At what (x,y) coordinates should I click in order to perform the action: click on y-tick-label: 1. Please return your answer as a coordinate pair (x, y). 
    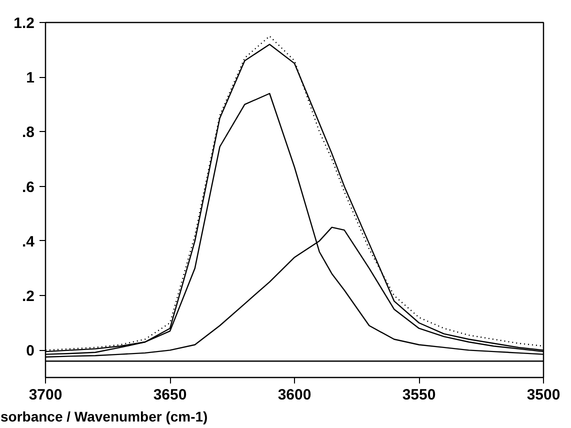
    Looking at the image, I should click on (30, 78).